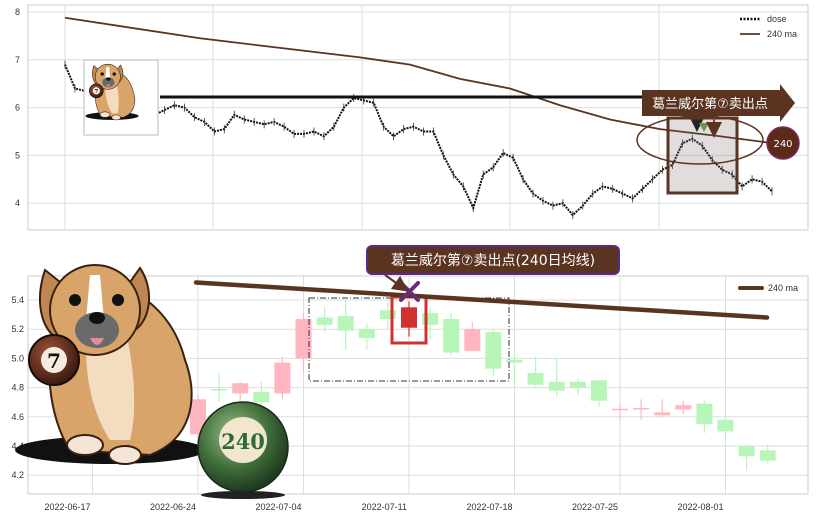  Describe the element at coordinates (17, 329) in the screenshot. I see `y-tick-label: 5.2` at that location.